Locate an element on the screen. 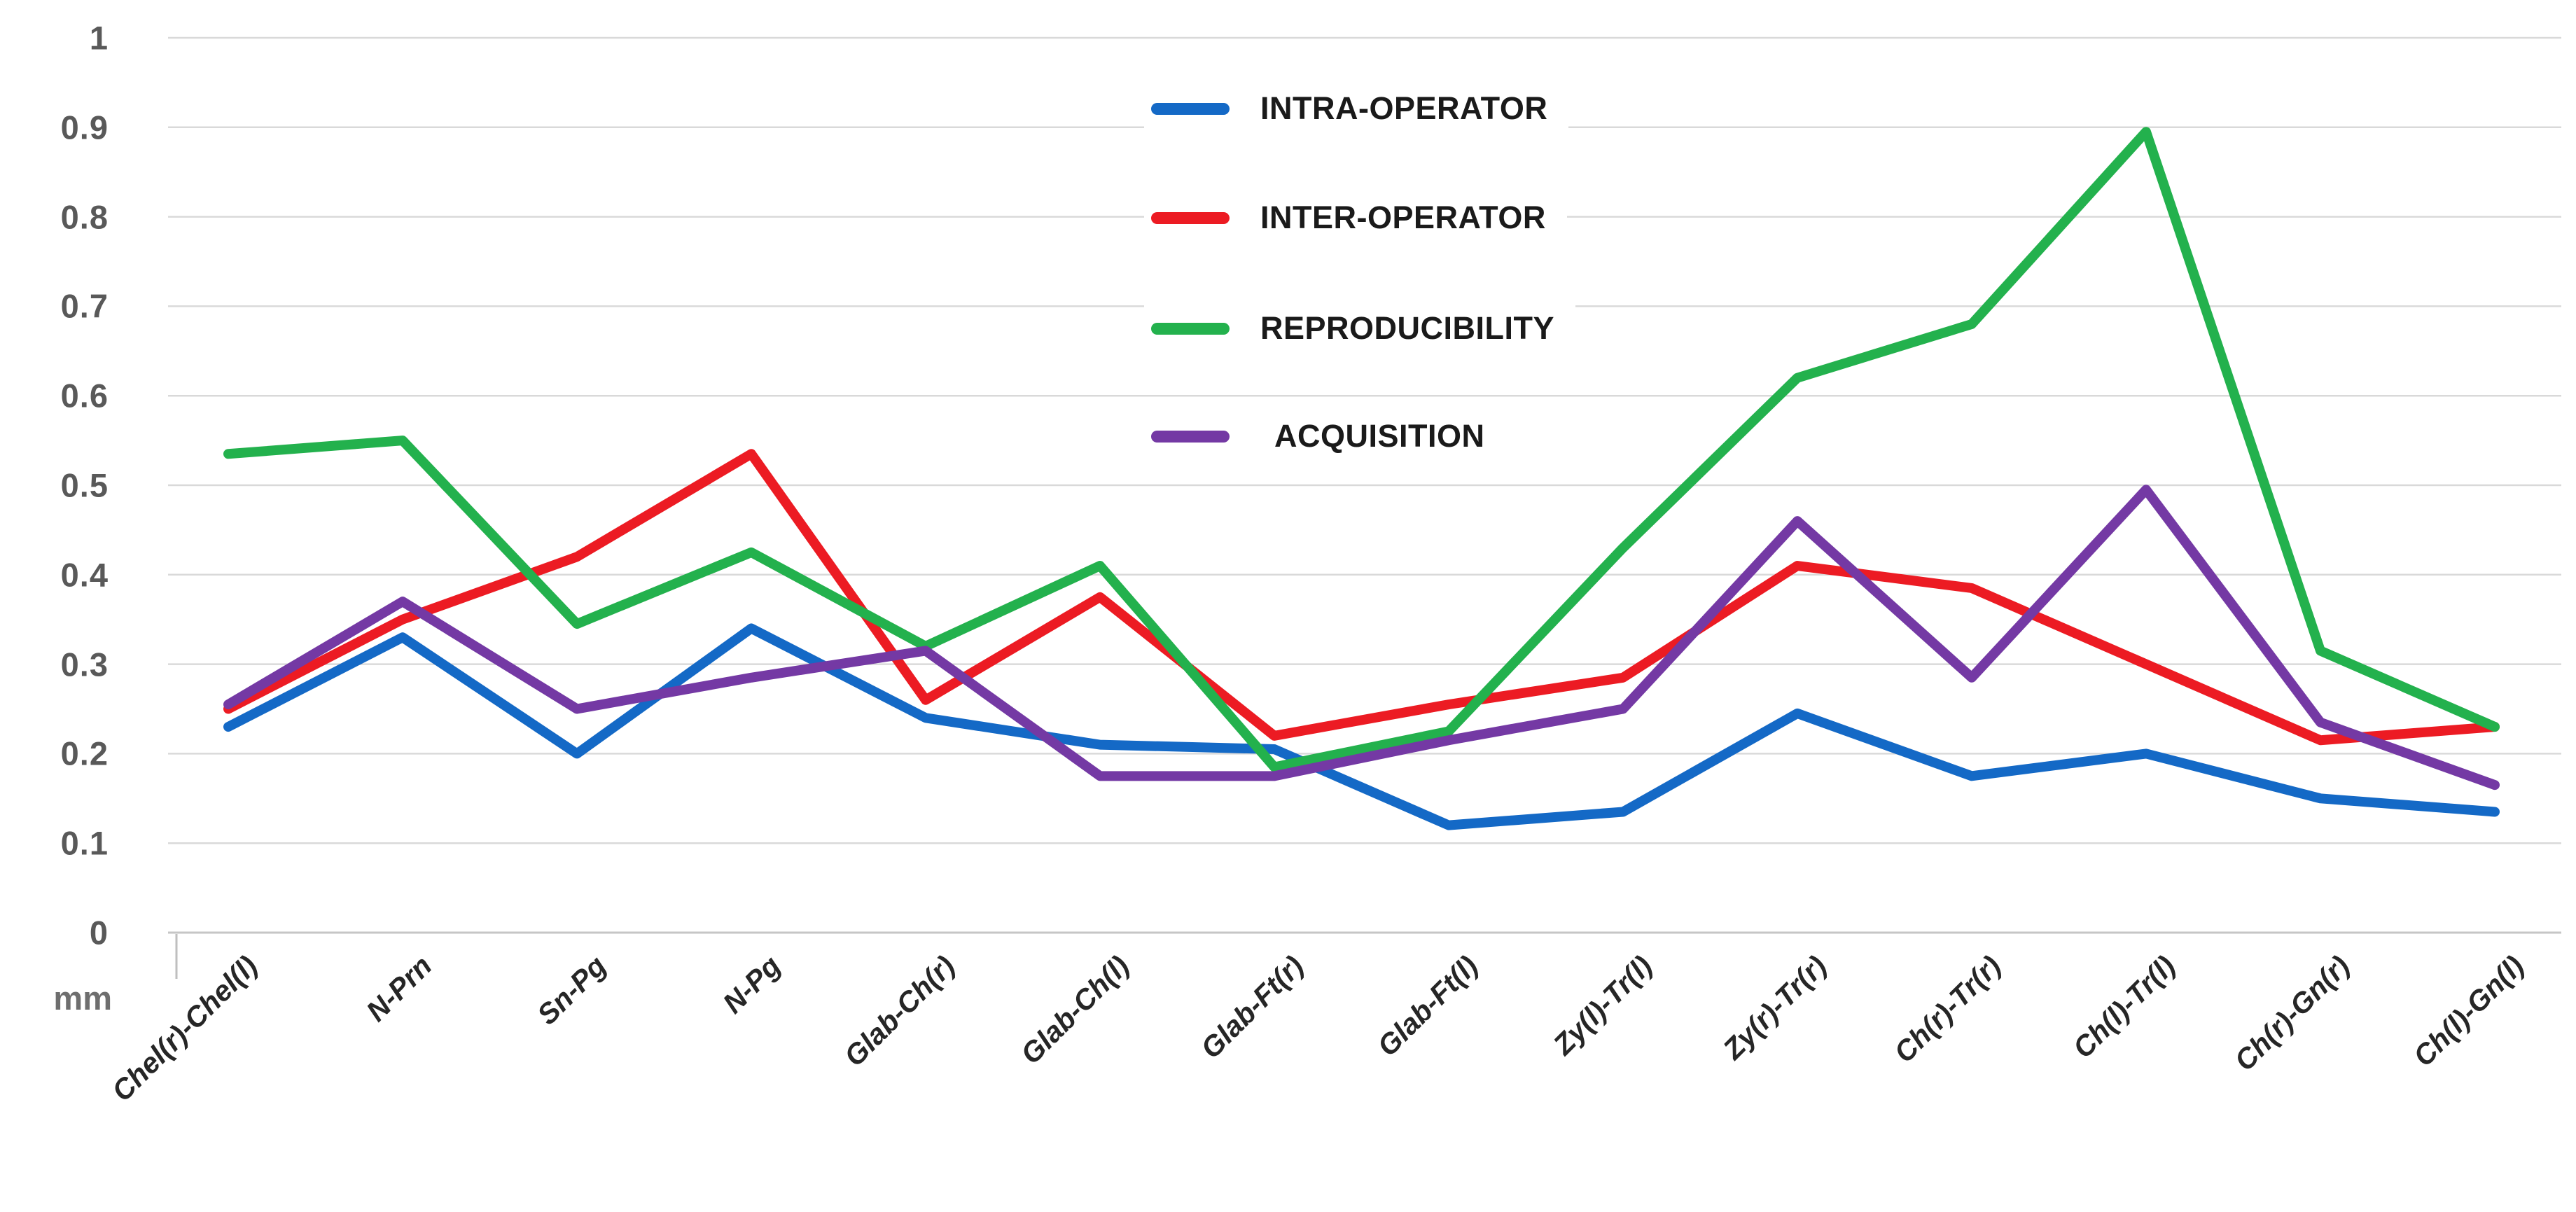  legend-item: INTRA-OPERATOR is located at coordinates (1356, 108).